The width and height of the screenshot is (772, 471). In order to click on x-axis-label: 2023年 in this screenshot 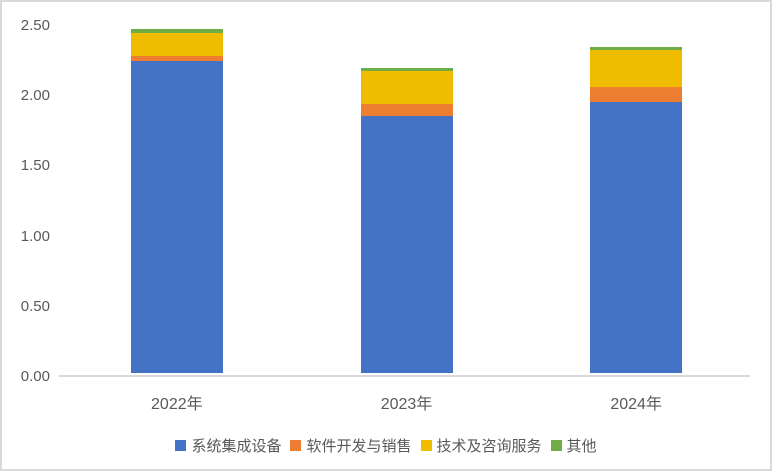, I will do `click(406, 404)`.